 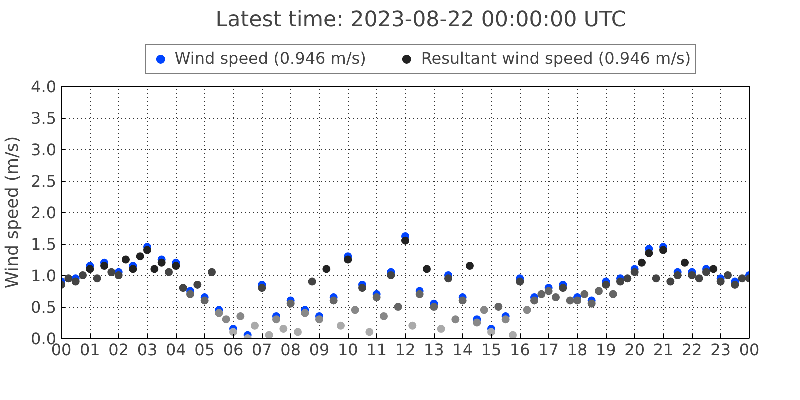 I want to click on x-tick-label: 05, so click(x=205, y=350).